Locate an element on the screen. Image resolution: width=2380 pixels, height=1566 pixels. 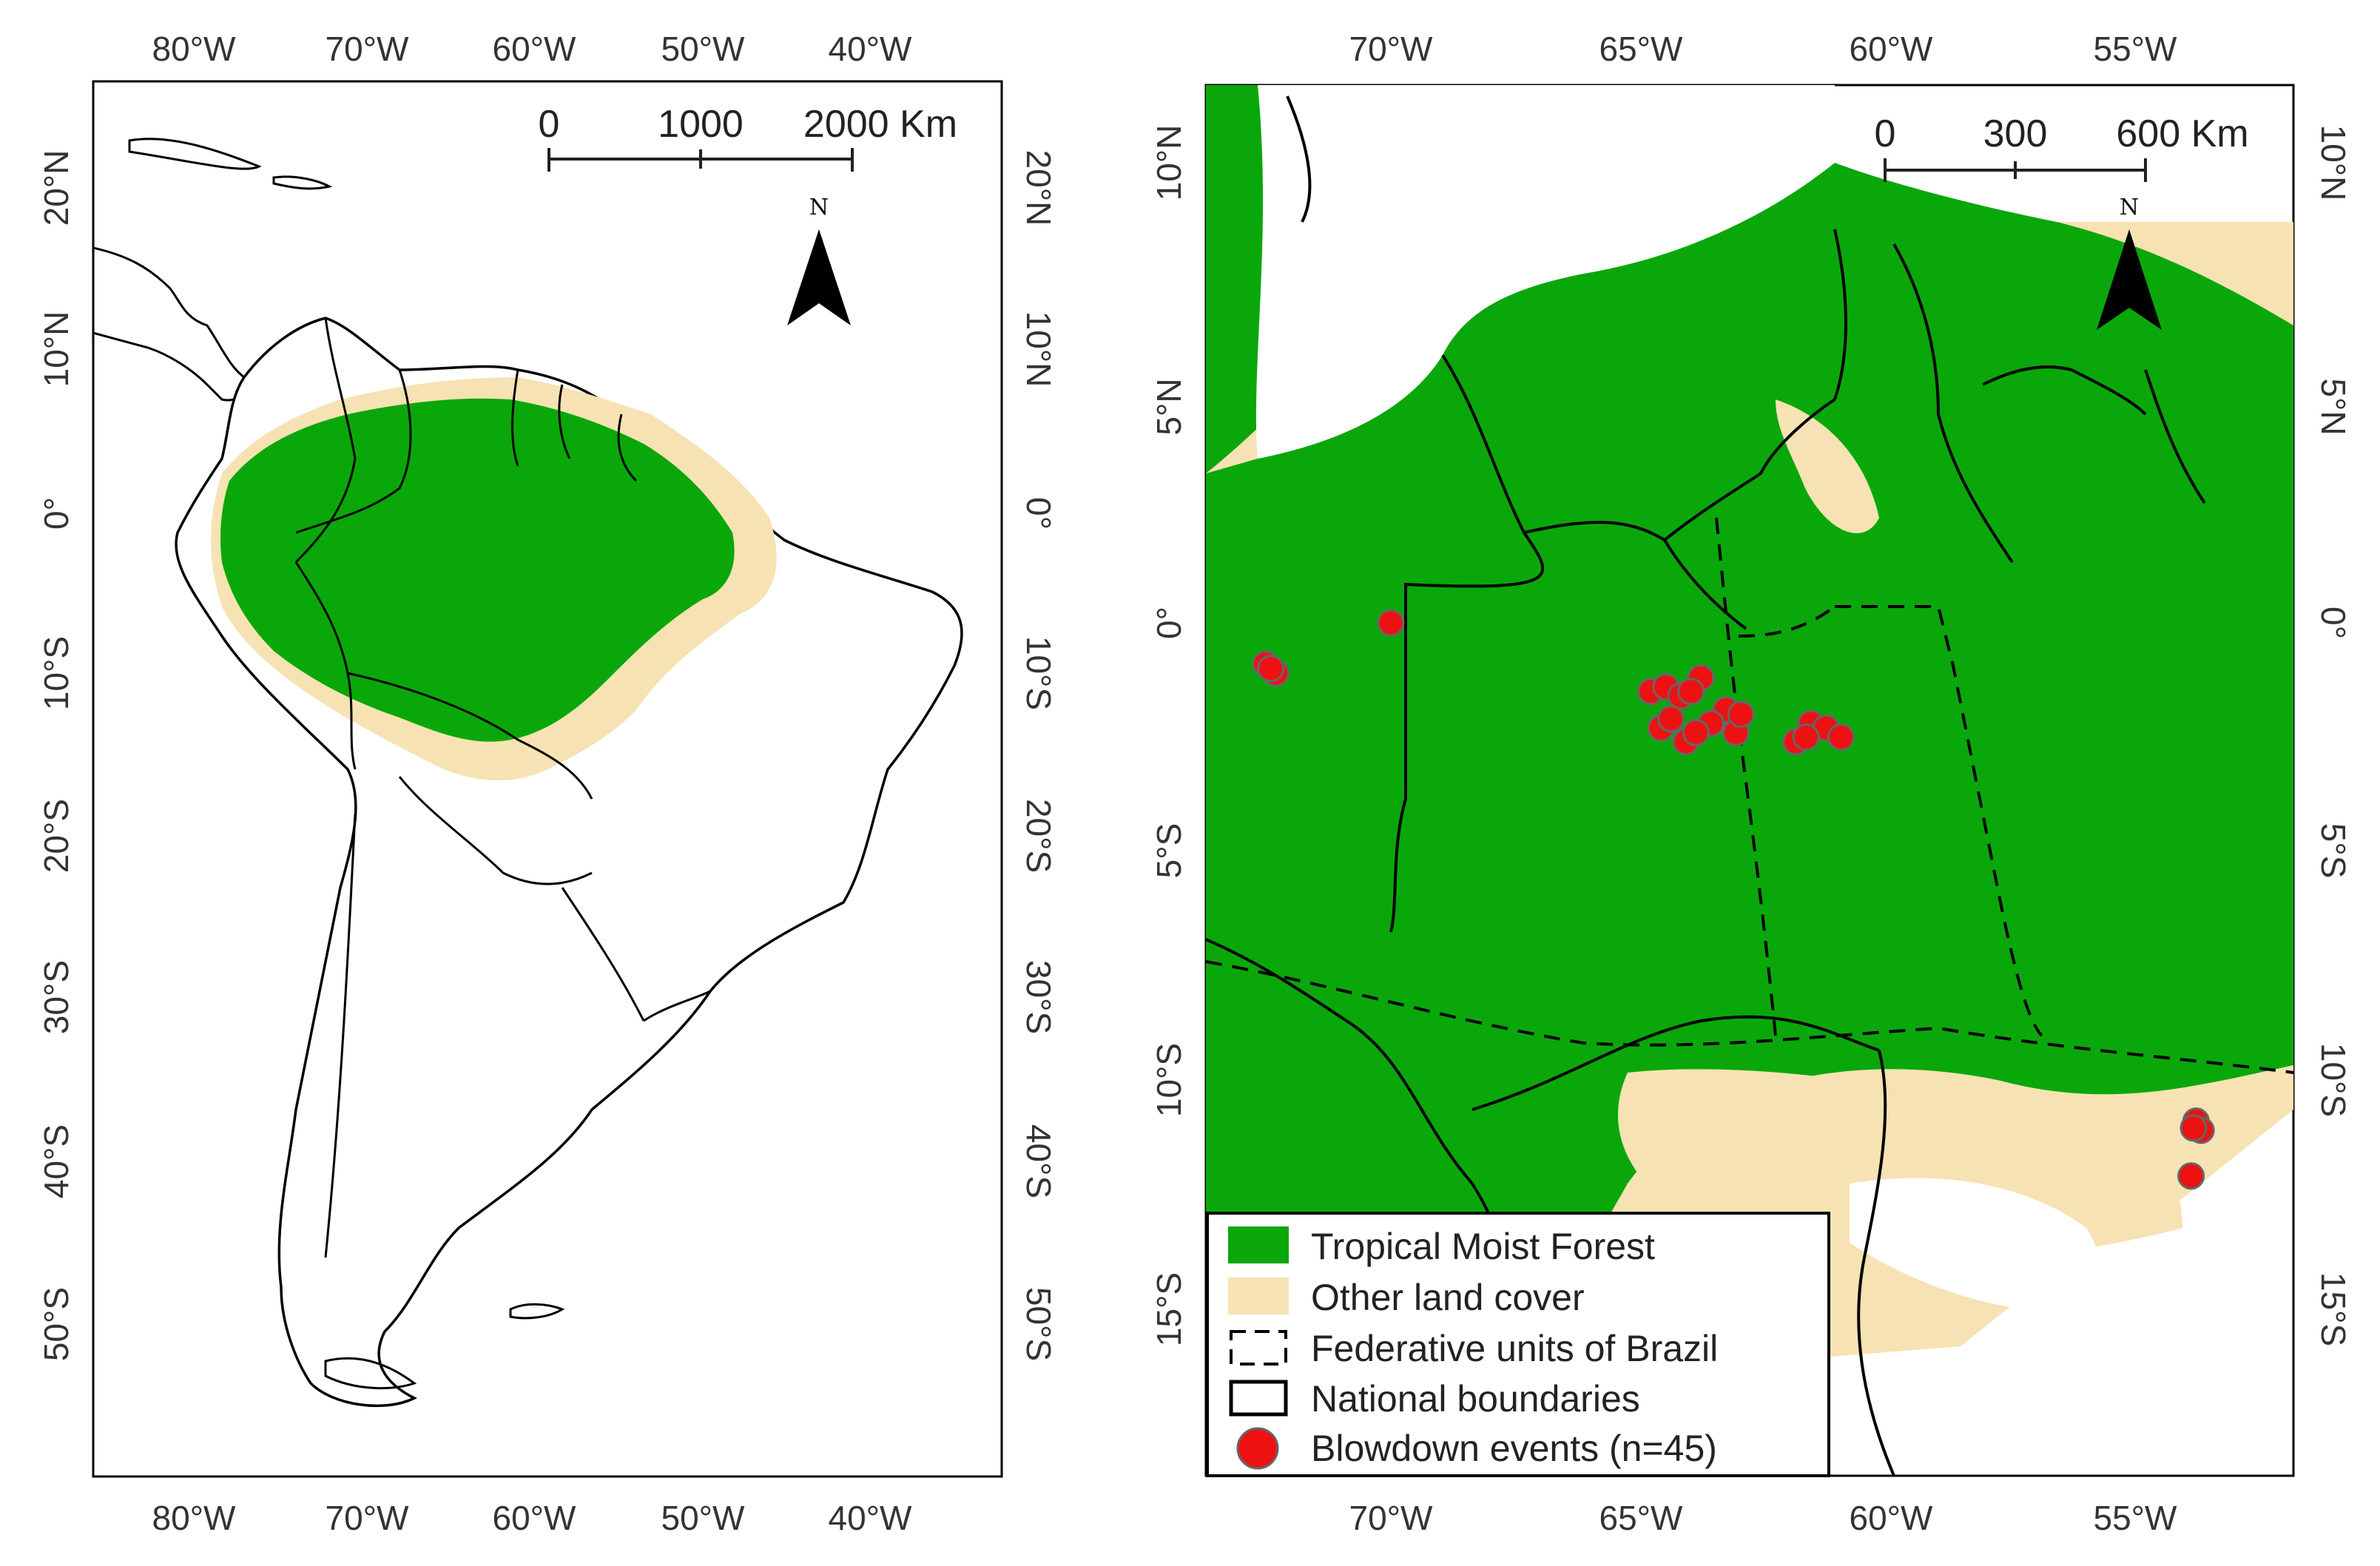
hispaniola-outline is located at coordinates (303, 182).